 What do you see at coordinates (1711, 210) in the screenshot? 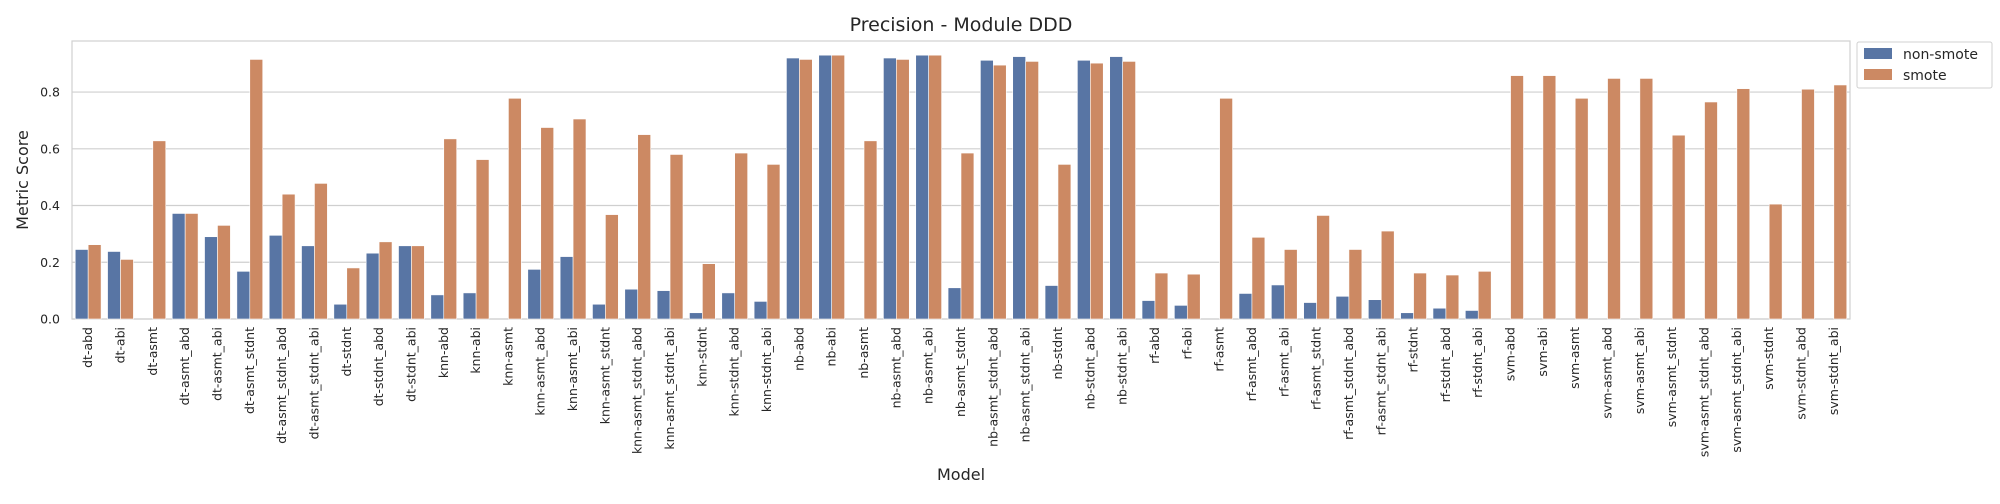
I see `bar-smote-svm-asmt-stdnt-abd` at bounding box center [1711, 210].